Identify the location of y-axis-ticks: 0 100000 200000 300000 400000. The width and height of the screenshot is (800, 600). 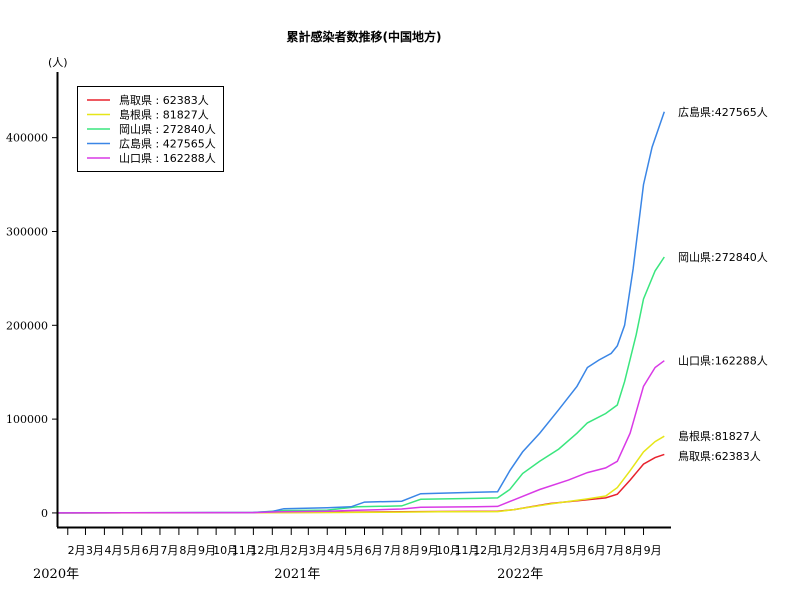
(32, 326).